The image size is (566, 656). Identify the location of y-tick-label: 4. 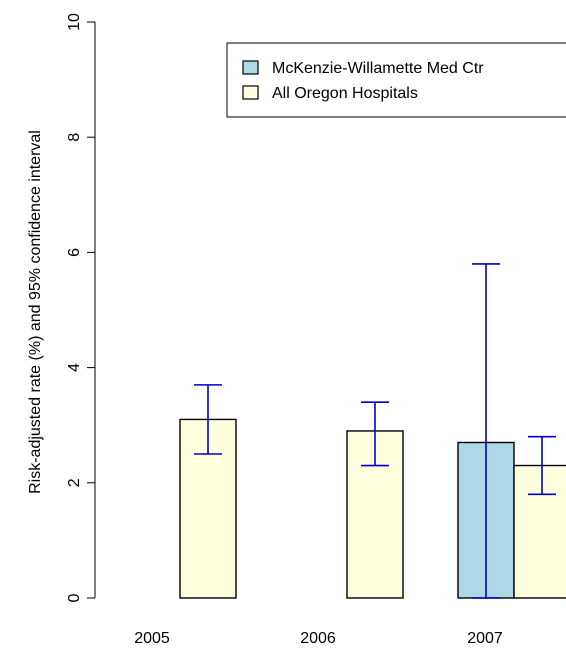
(74, 367).